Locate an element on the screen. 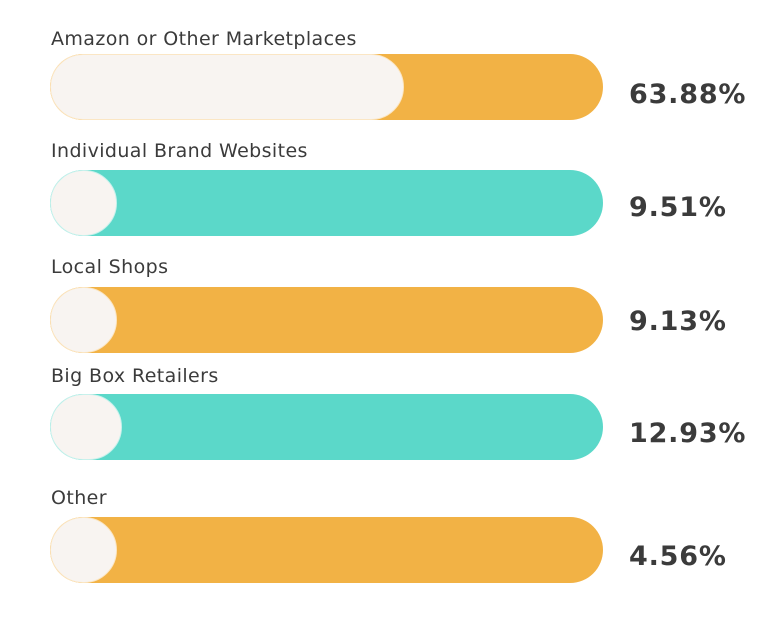  bar-other is located at coordinates (326, 550).